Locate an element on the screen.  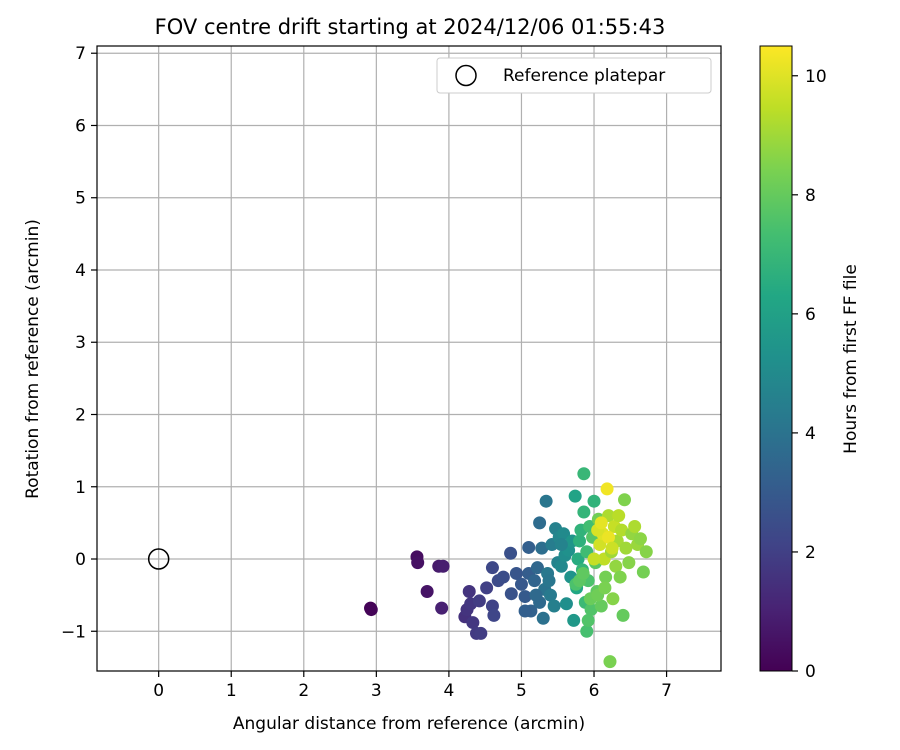
scatter-points is located at coordinates (508, 568).